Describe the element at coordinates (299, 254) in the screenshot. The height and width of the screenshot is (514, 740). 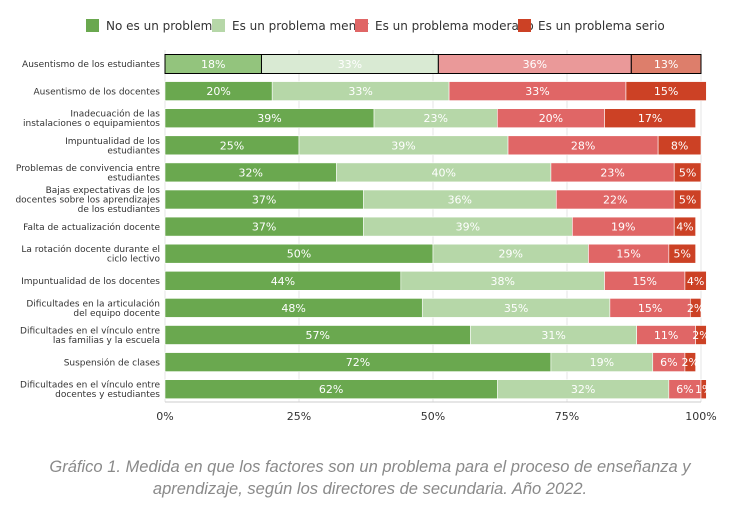
I see `data-label: 50%` at that location.